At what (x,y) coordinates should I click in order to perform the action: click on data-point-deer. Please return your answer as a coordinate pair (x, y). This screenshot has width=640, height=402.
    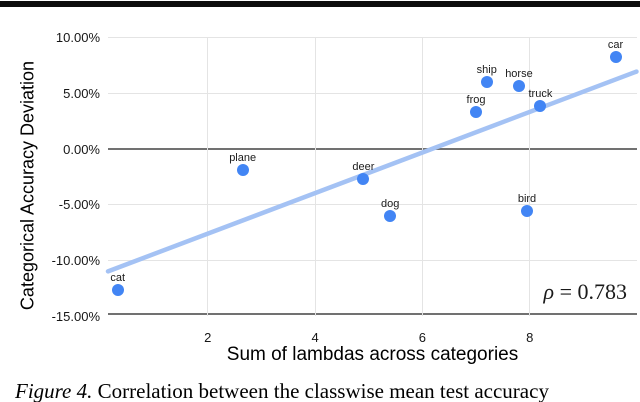
    Looking at the image, I should click on (363, 178).